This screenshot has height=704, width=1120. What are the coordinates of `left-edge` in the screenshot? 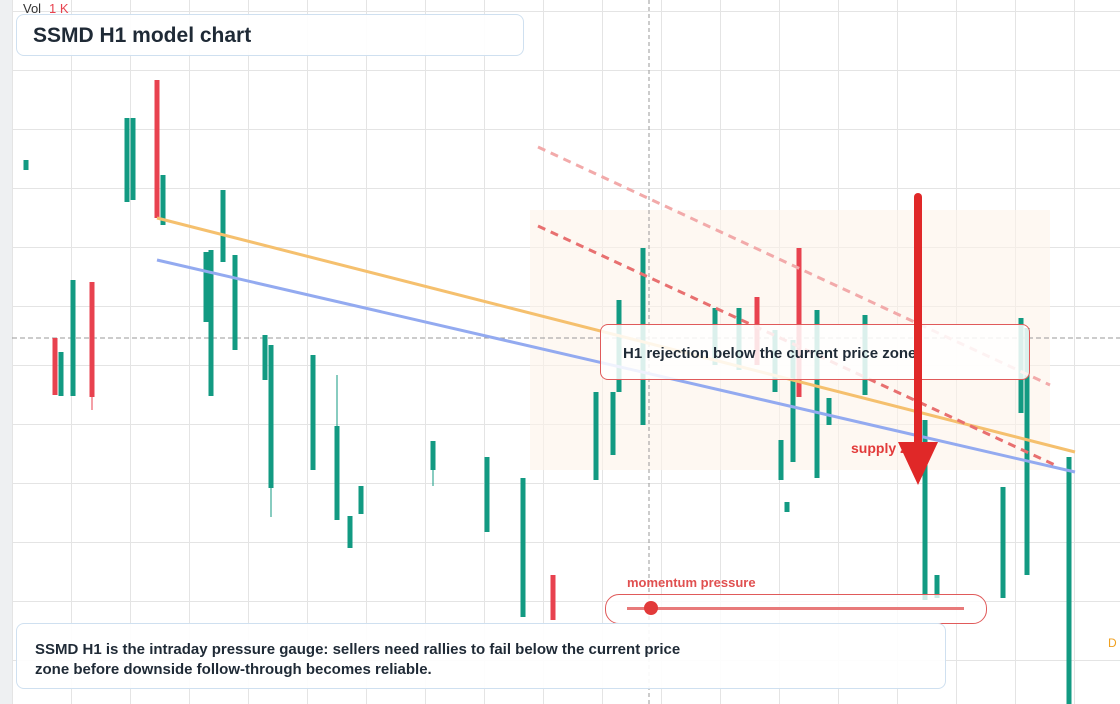 It's located at (6, 352).